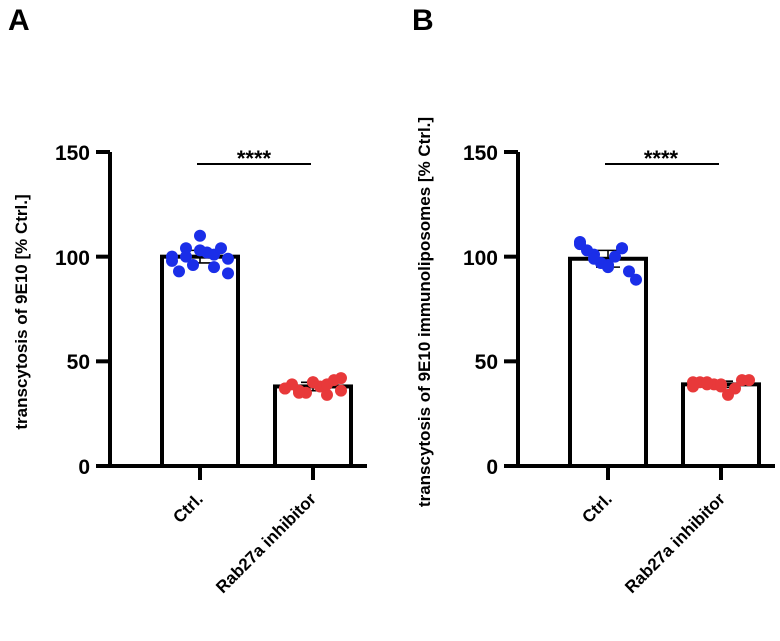  I want to click on y-tick-label-b-0: 0, so click(492, 467).